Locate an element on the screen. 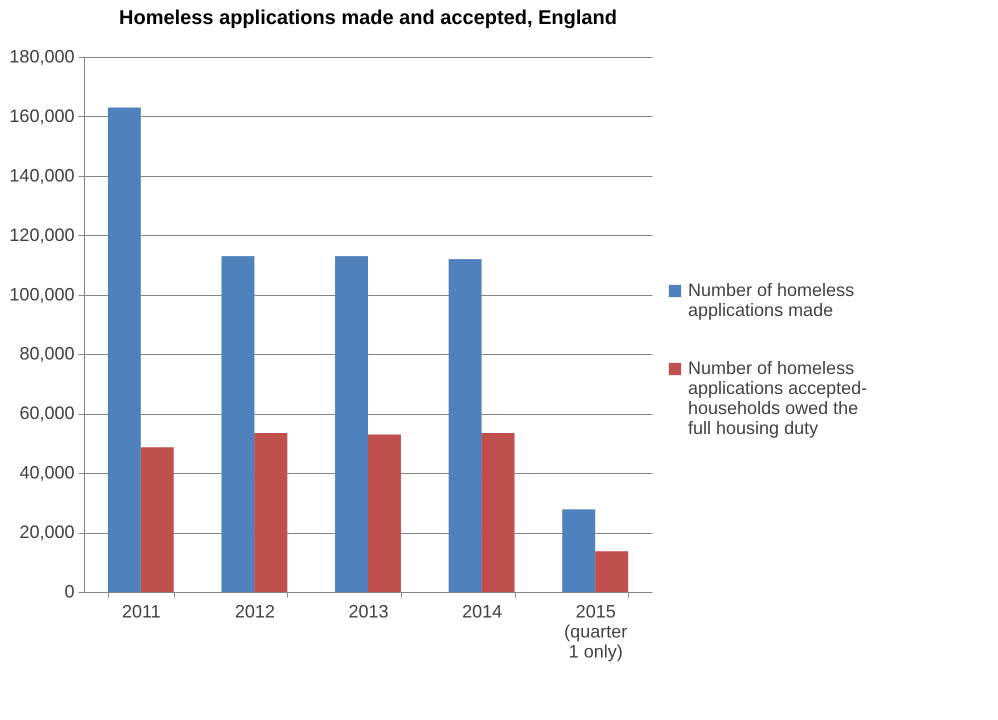 The height and width of the screenshot is (720, 998). y-tick-label: 180,000 is located at coordinates (41, 56).